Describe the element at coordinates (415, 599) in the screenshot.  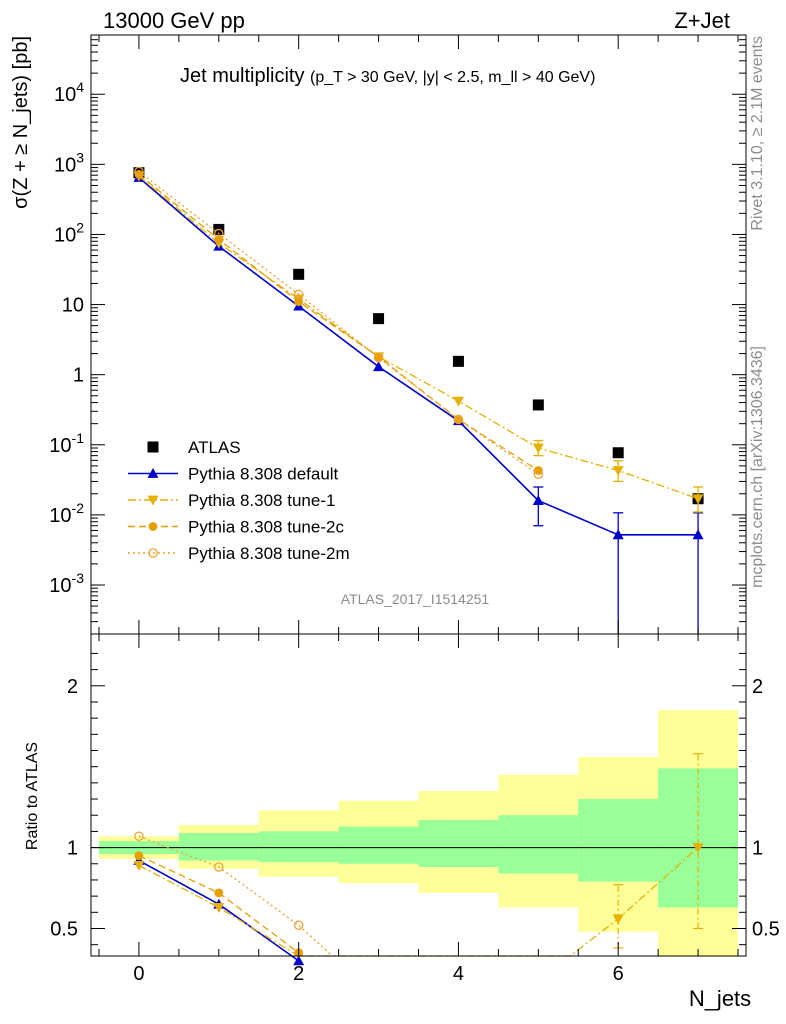
I see `analysis-watermark: ATLAS_2017_I1514251` at that location.